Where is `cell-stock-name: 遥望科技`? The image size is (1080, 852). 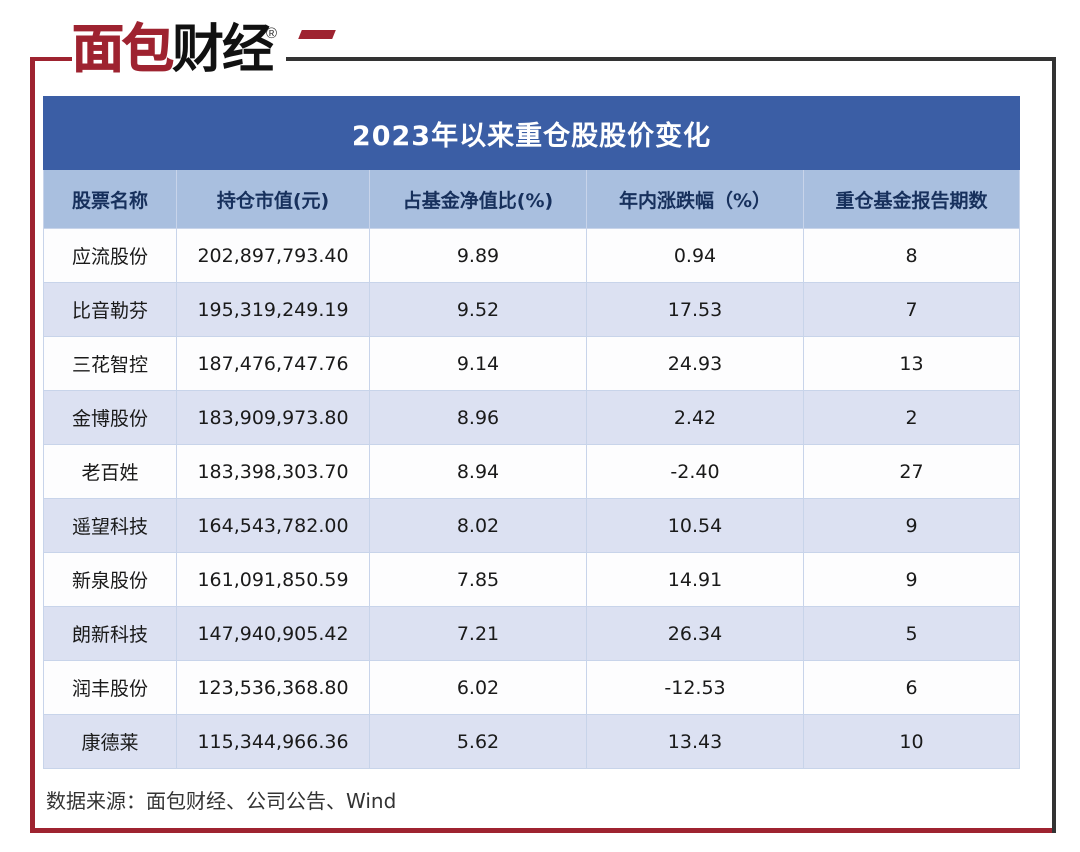 cell-stock-name: 遥望科技 is located at coordinates (110, 525).